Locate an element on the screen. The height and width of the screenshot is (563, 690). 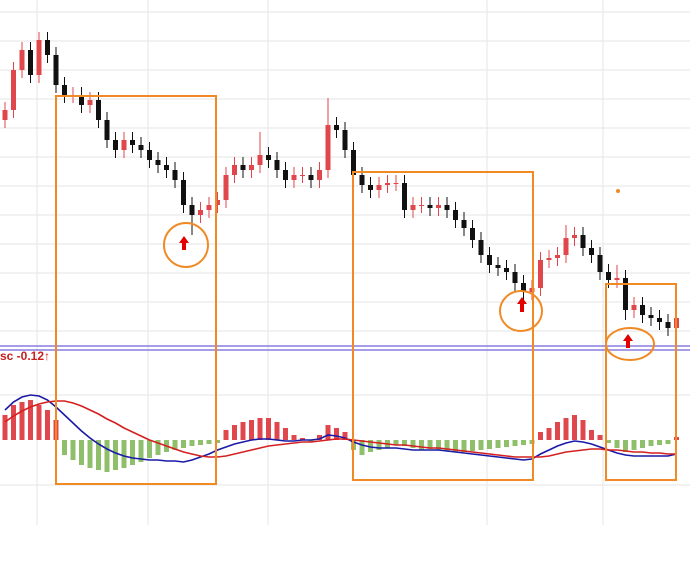
indicator-label: sc -0.12↑ is located at coordinates (25, 356).